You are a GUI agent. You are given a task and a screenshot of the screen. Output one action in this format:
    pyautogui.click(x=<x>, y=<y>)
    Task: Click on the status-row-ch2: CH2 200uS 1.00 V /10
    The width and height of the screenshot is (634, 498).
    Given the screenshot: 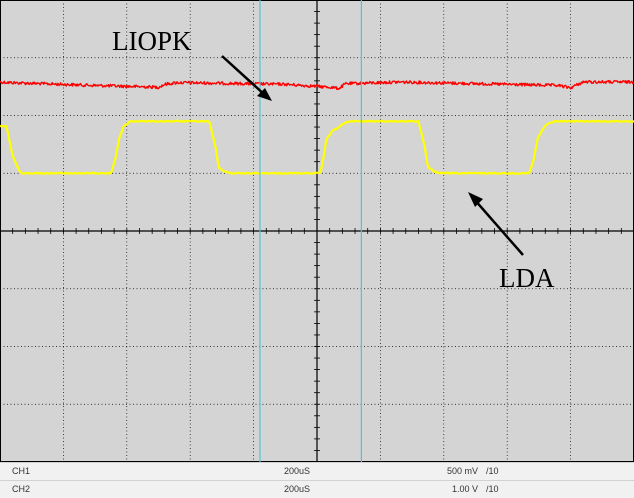 What is the action you would take?
    pyautogui.click(x=317, y=489)
    